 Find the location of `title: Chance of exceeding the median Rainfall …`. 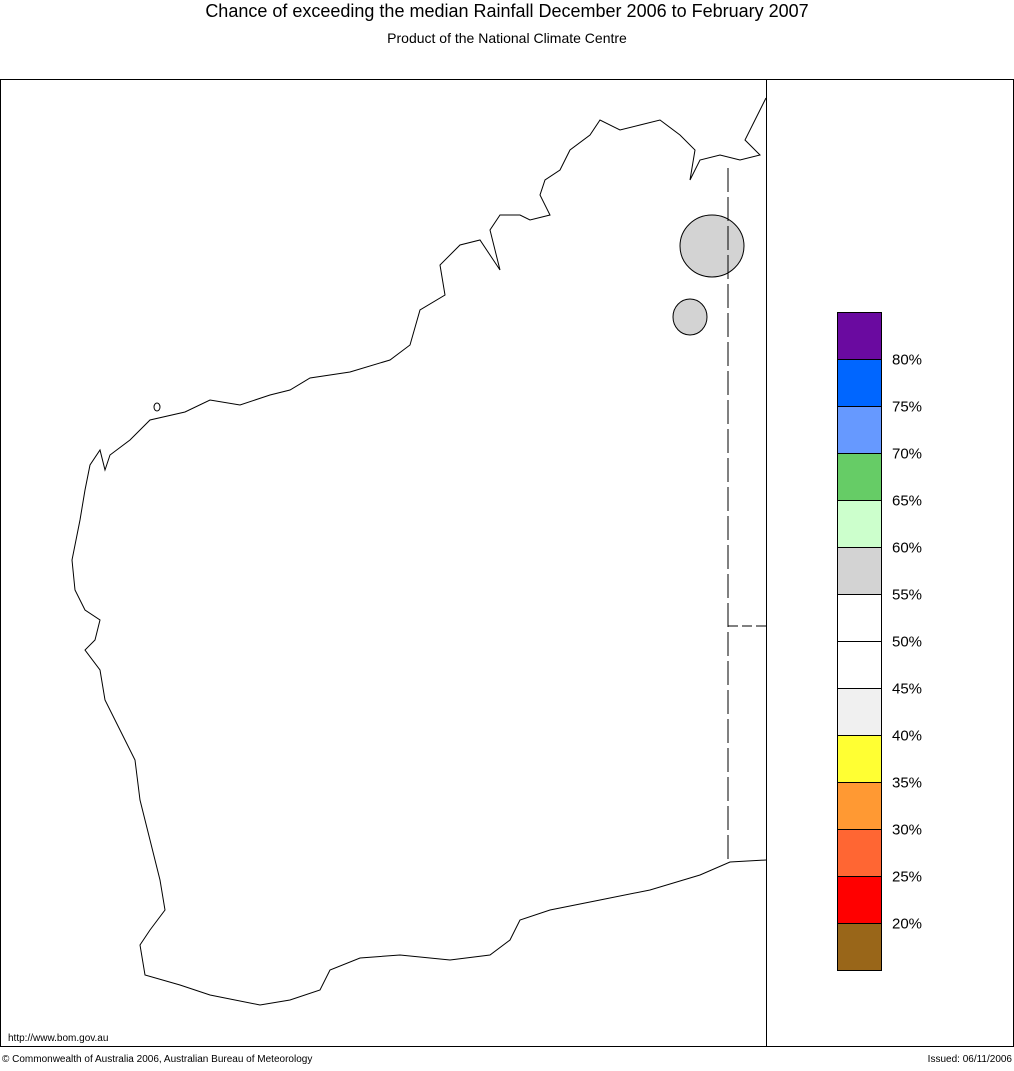

title: Chance of exceeding the median Rainfall … is located at coordinates (506, 11).